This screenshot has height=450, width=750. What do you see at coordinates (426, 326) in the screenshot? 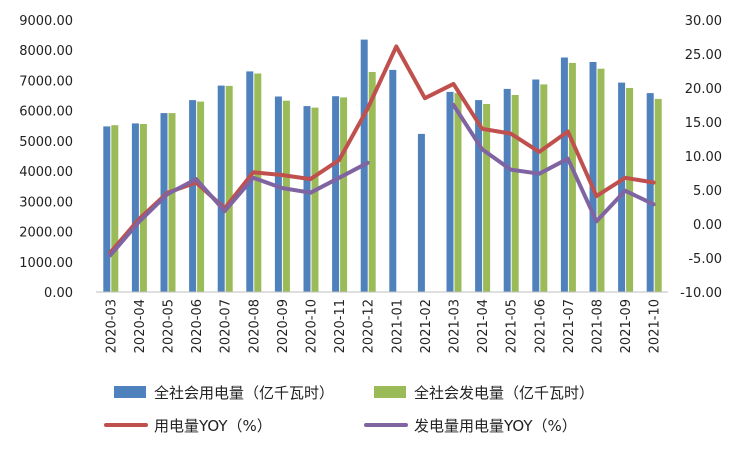
I see `x-tick-label: 2021-02` at bounding box center [426, 326].